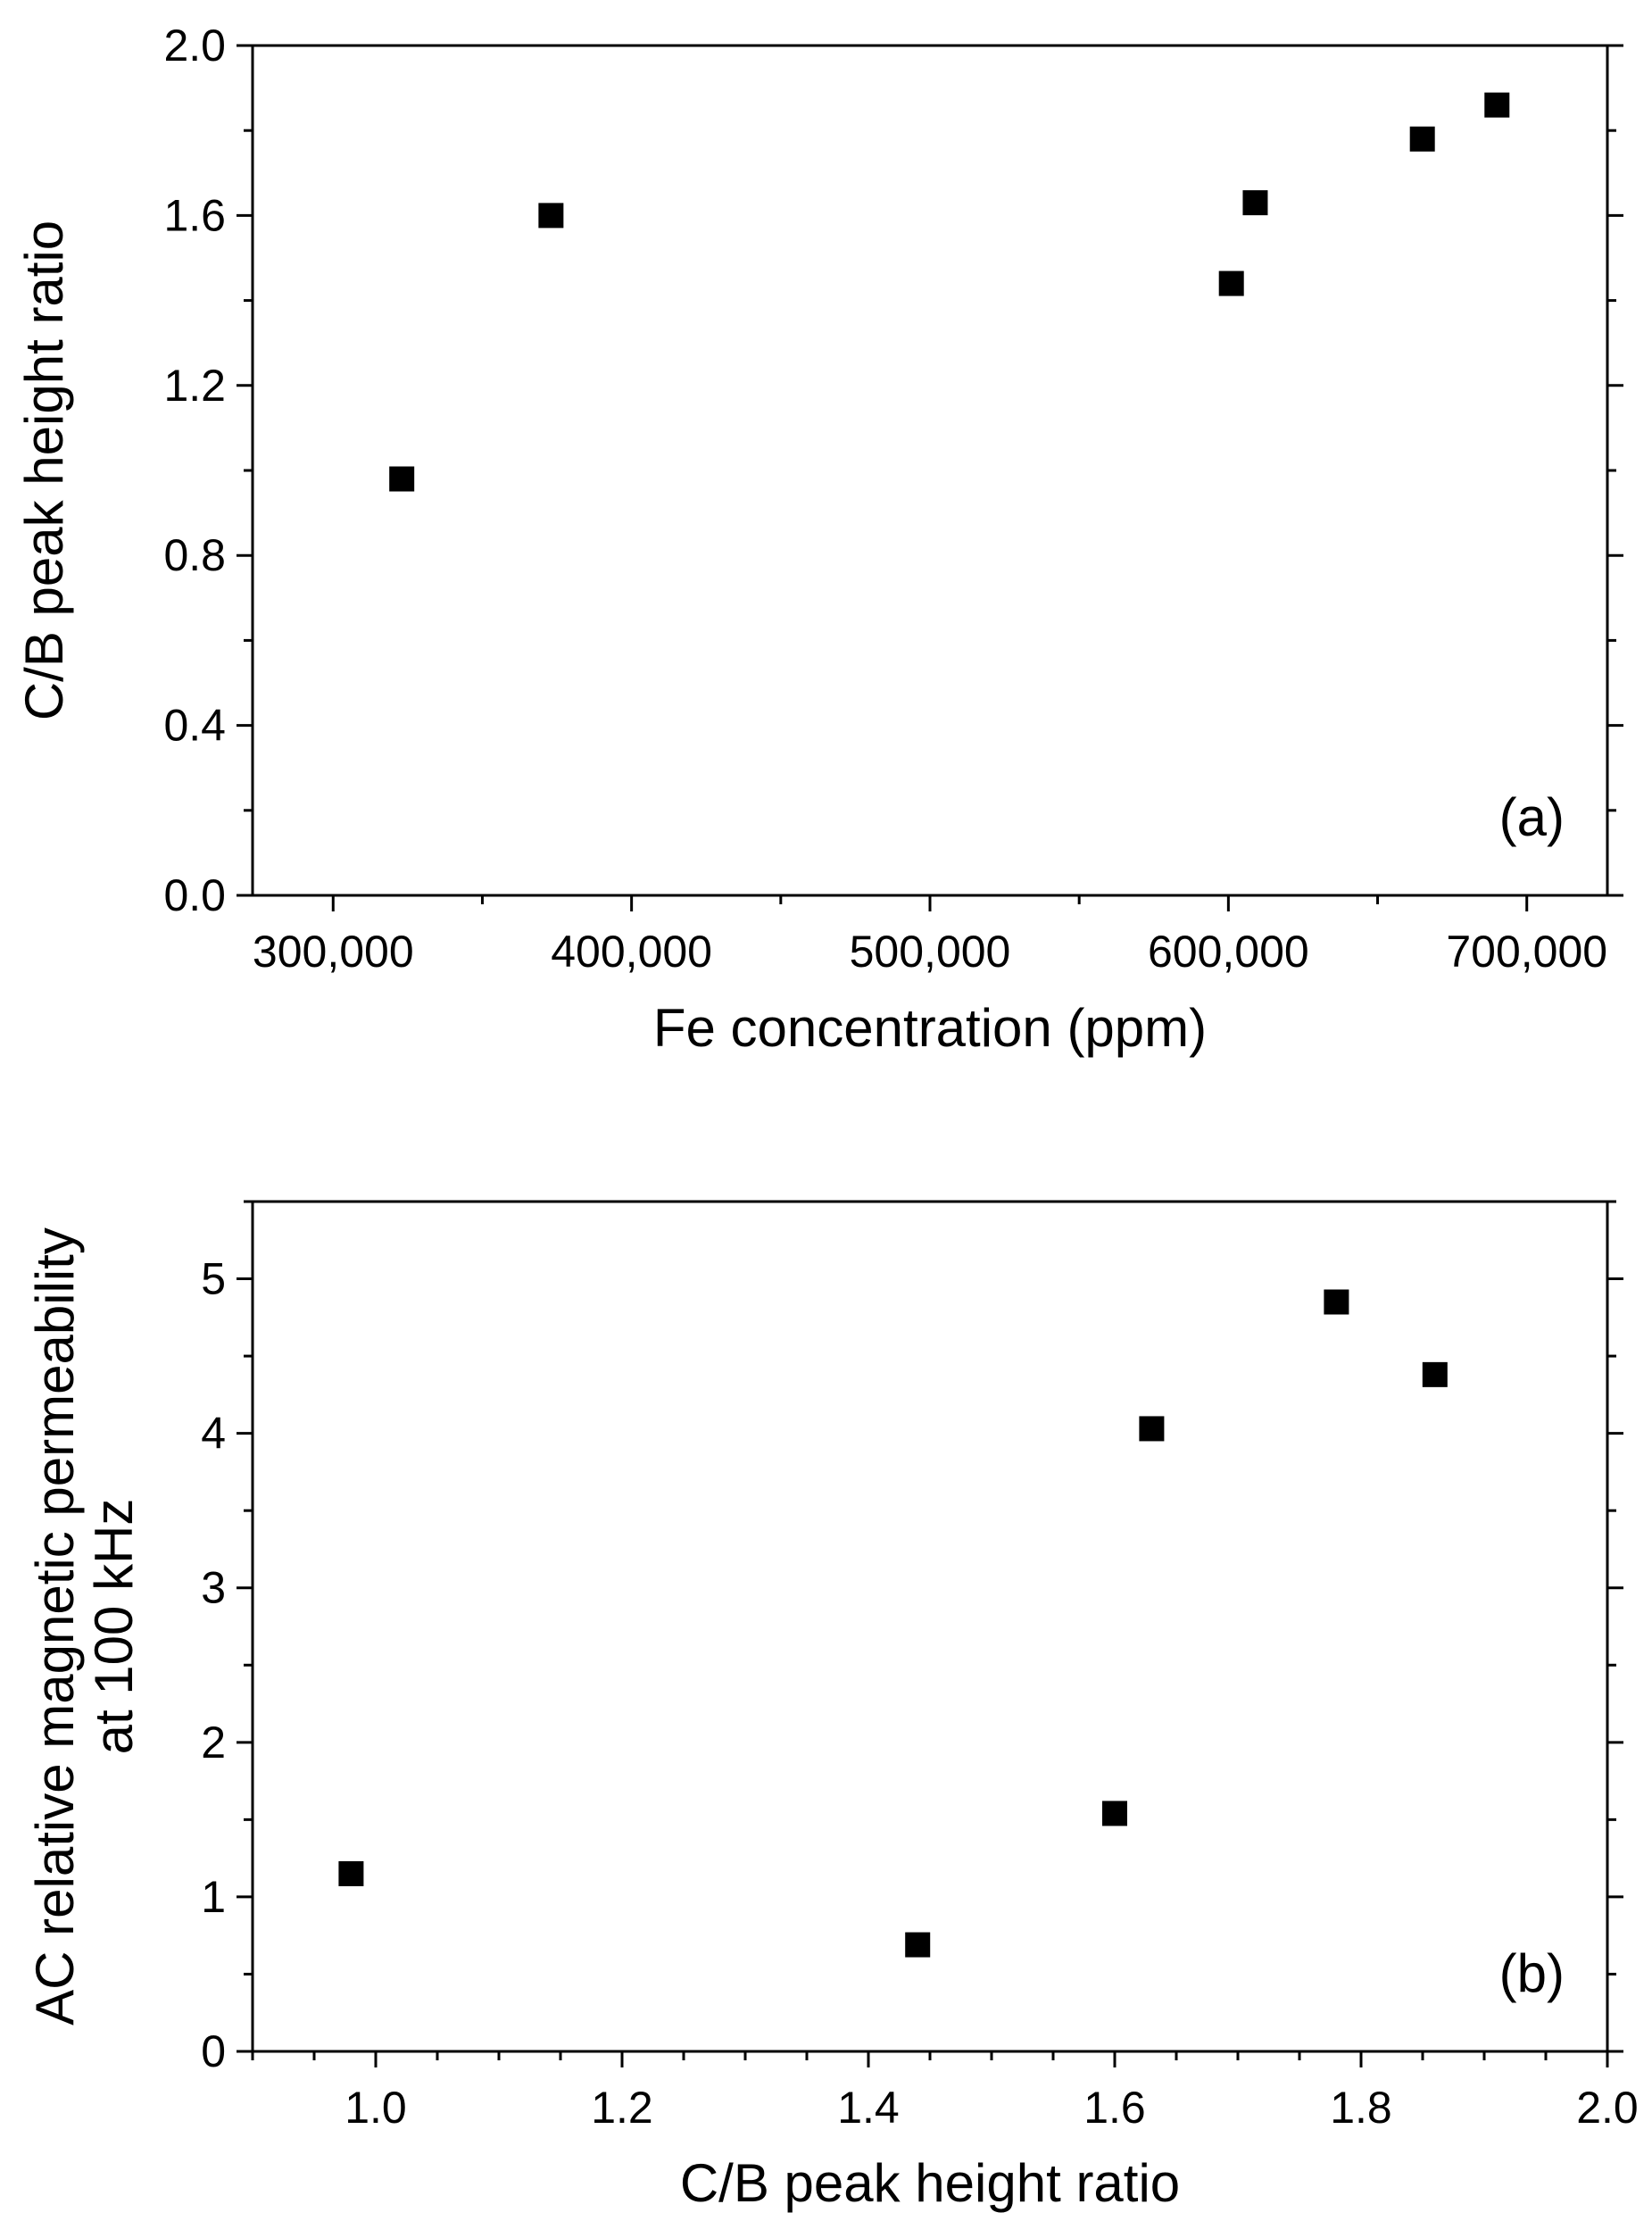 The height and width of the screenshot is (2221, 1652). Describe the element at coordinates (195, 726) in the screenshot. I see `panel-a-y-tick-label: 0.4` at that location.